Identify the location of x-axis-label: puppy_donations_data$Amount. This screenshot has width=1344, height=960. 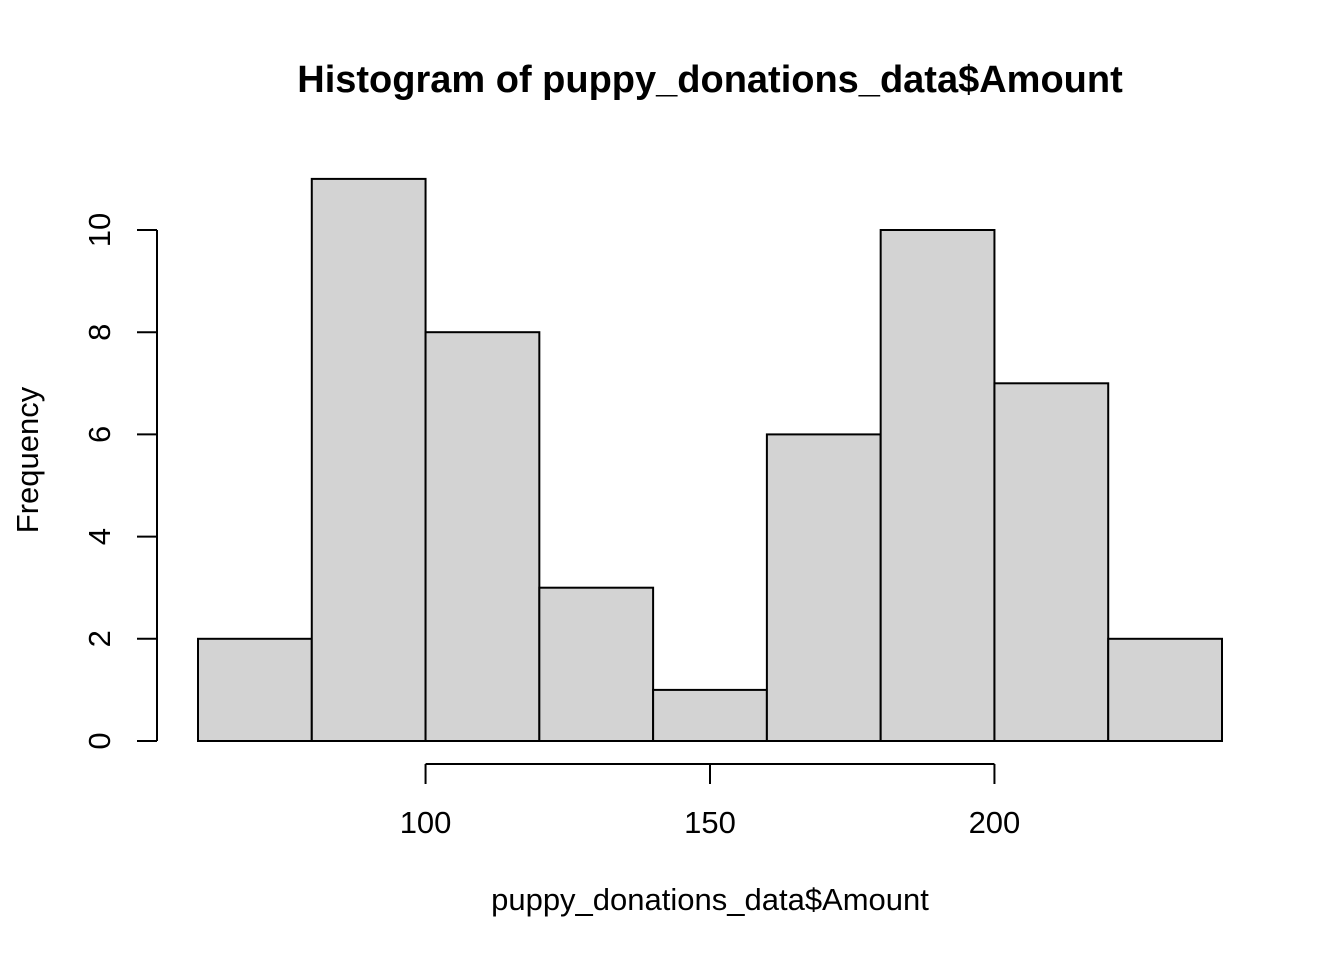
(710, 899).